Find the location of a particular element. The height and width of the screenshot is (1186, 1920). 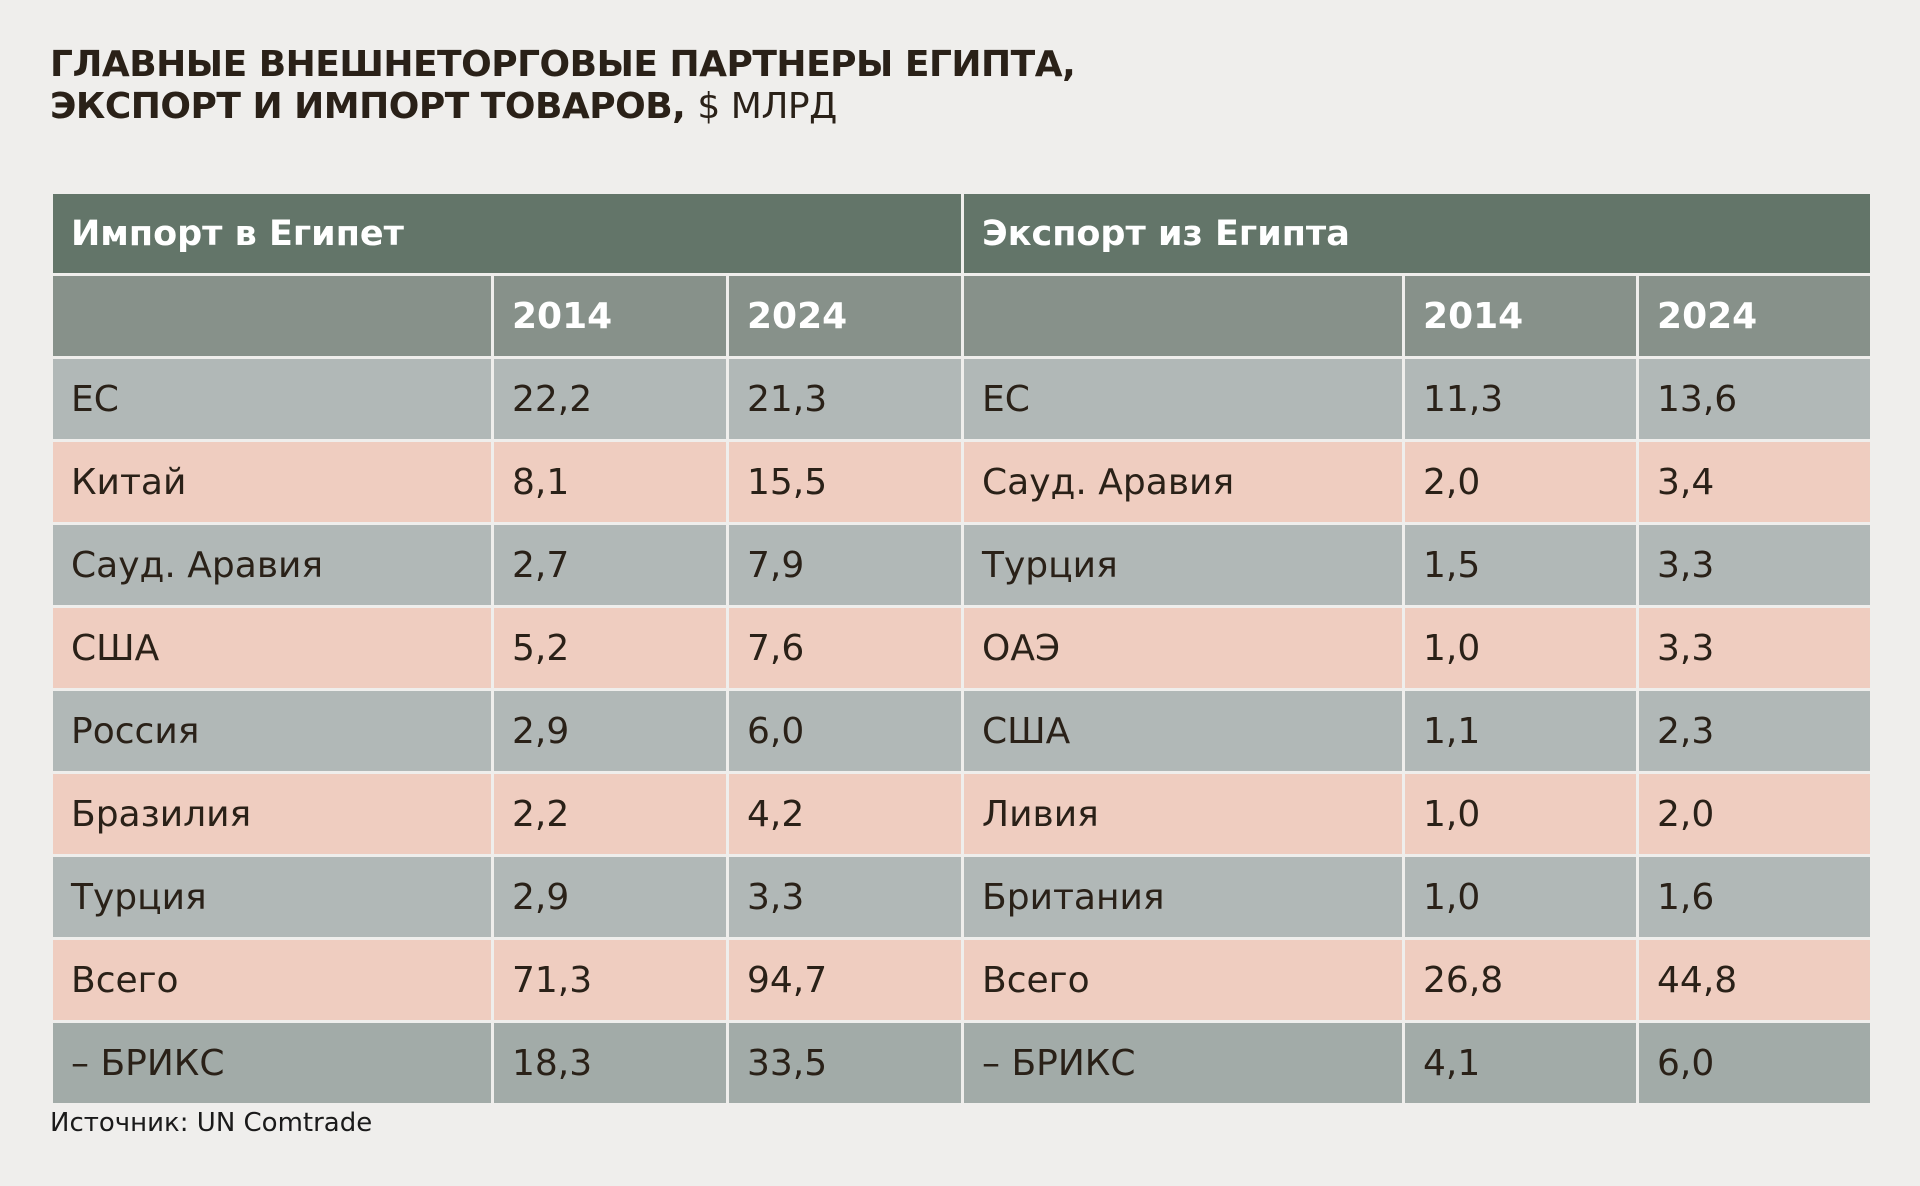

title-line-1: ГЛАВНЫЕ ВНЕШНЕТОРГОВЫЕ ПАРТНЕРЫ ЕГИПТА, is located at coordinates (563, 64).